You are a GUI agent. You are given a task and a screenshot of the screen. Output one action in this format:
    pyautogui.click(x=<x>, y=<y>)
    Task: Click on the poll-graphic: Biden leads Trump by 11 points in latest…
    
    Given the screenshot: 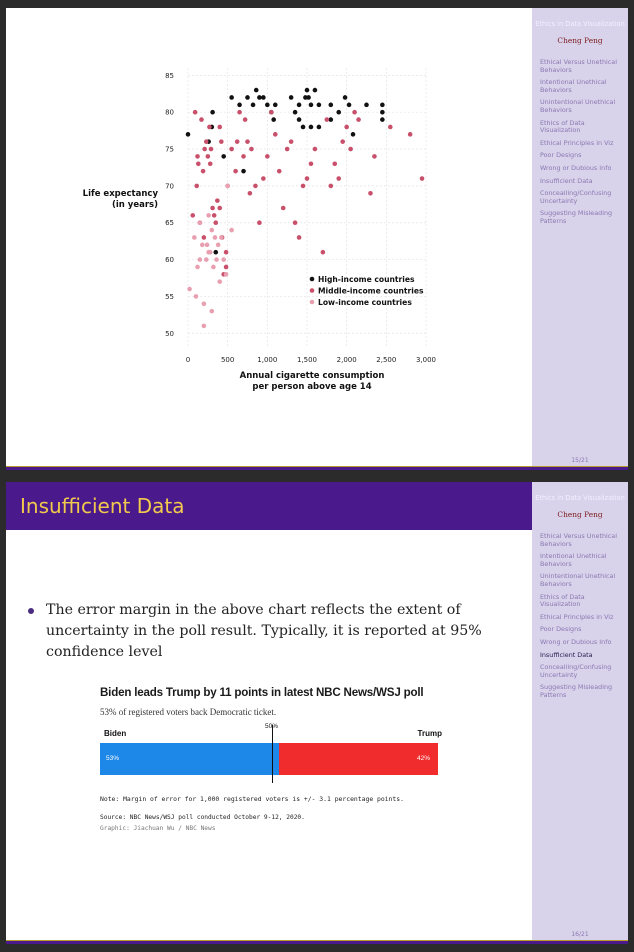 What is the action you would take?
    pyautogui.click(x=275, y=759)
    